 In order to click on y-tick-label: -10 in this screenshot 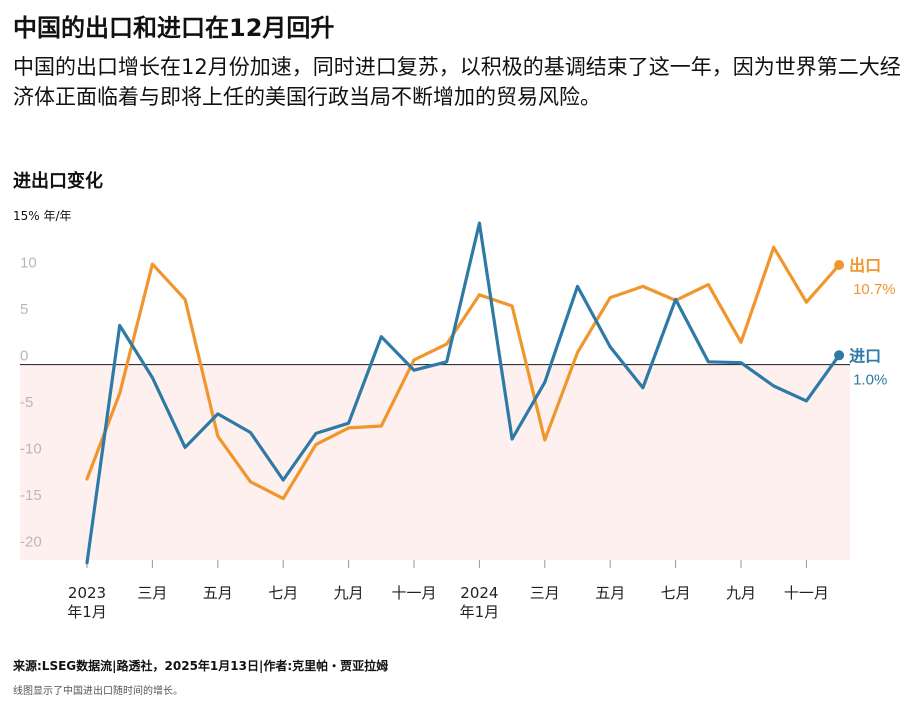, I will do `click(31, 449)`.